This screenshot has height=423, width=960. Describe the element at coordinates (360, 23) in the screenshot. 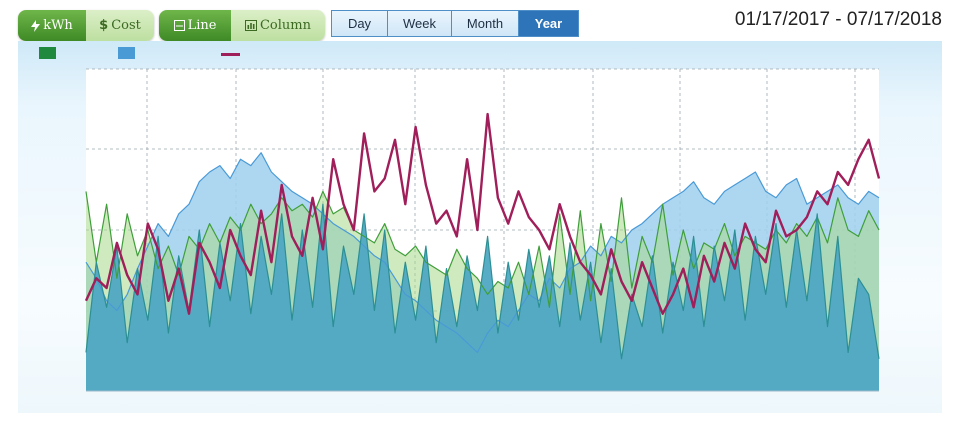

I see `range-day-button: Day` at that location.